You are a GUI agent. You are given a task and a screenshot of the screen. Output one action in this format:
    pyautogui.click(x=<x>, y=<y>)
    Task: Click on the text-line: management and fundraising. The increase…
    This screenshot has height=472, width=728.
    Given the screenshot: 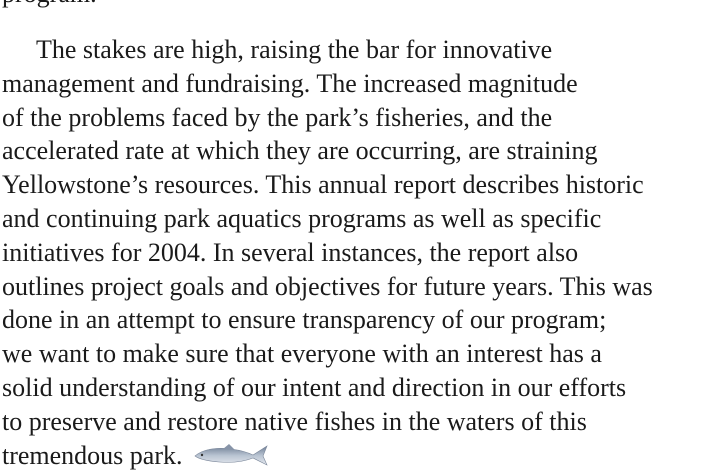 What is the action you would take?
    pyautogui.click(x=290, y=83)
    